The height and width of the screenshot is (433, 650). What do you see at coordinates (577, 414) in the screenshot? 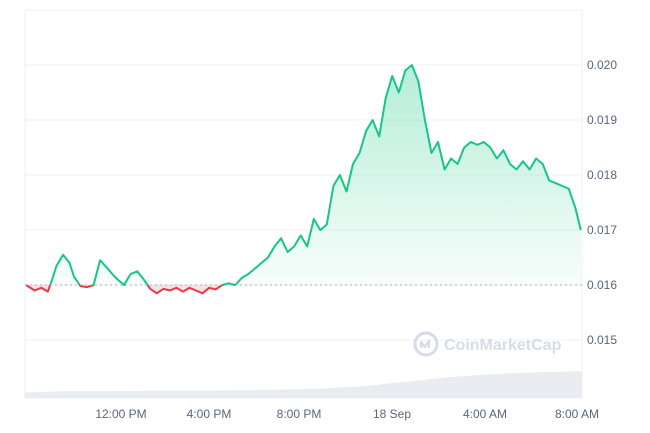
I see `x-tick-label: 8:00 AM` at bounding box center [577, 414].